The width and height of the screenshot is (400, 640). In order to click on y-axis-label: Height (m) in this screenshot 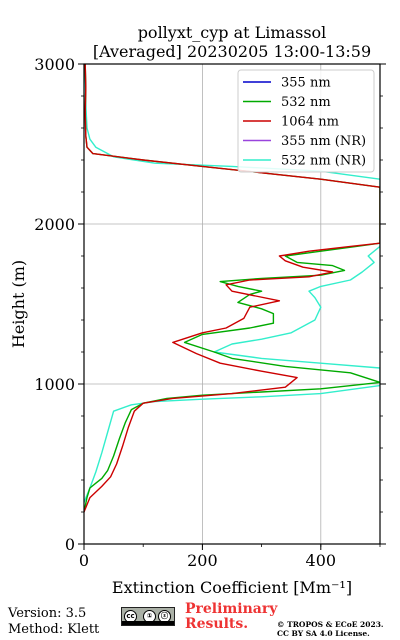, I will do `click(18, 304)`.